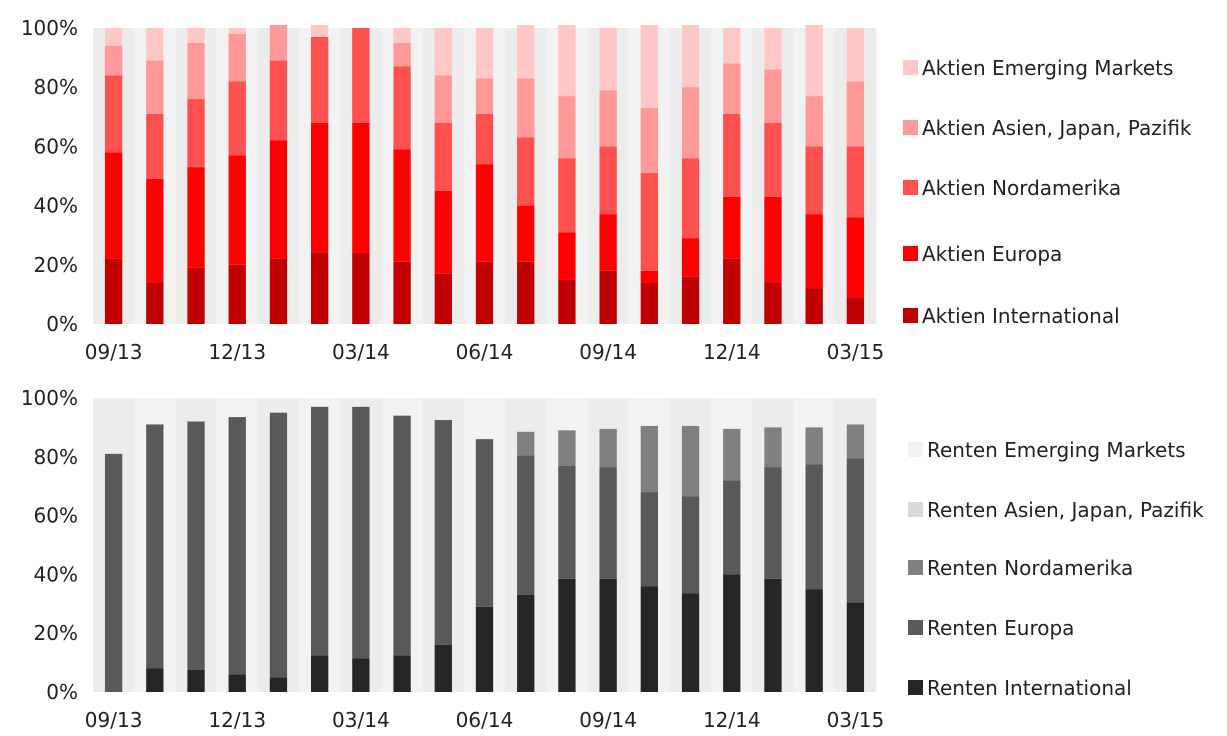  I want to click on legend-entry: Aktien Emerging Markets, so click(1047, 68).